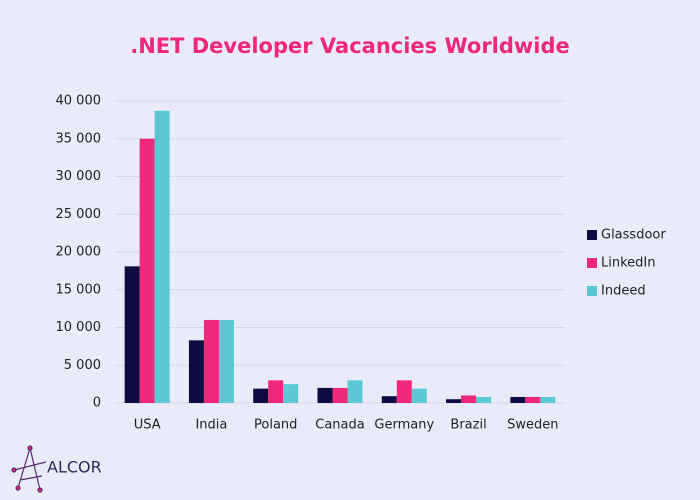 The image size is (700, 500). What do you see at coordinates (79, 138) in the screenshot?
I see `y-tick-label: 35 000` at bounding box center [79, 138].